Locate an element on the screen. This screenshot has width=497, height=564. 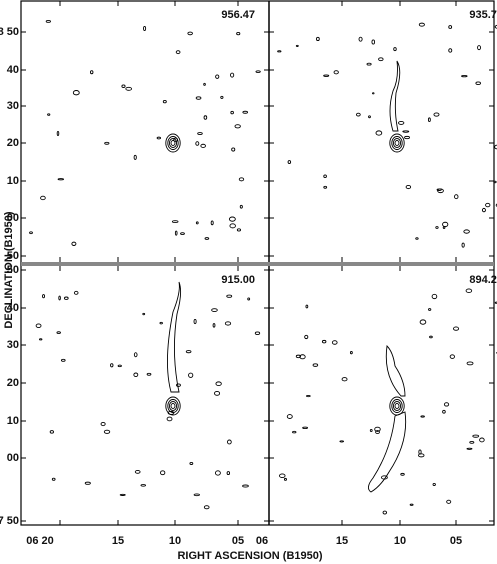
x-tick-label: 10 is located at coordinates (400, 541).